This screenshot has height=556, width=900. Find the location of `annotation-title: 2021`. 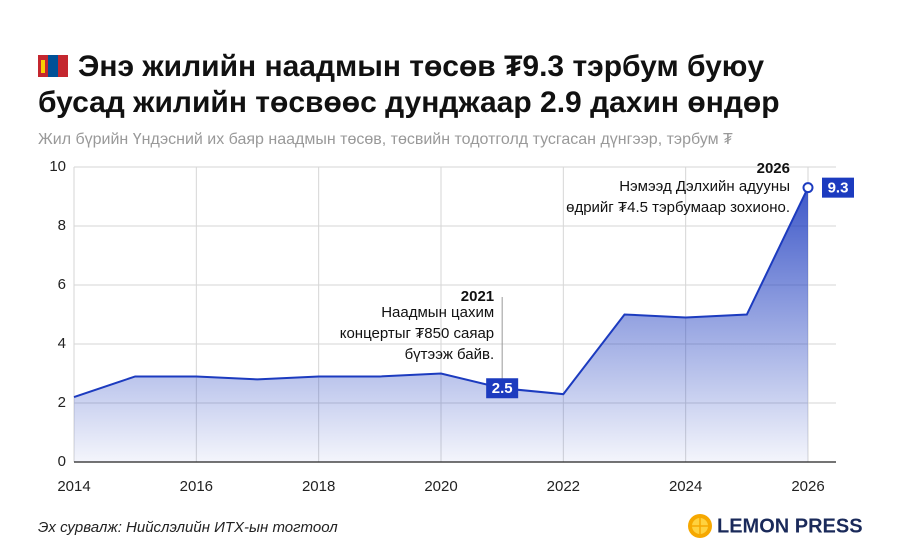

annotation-title: 2021 is located at coordinates (477, 296).